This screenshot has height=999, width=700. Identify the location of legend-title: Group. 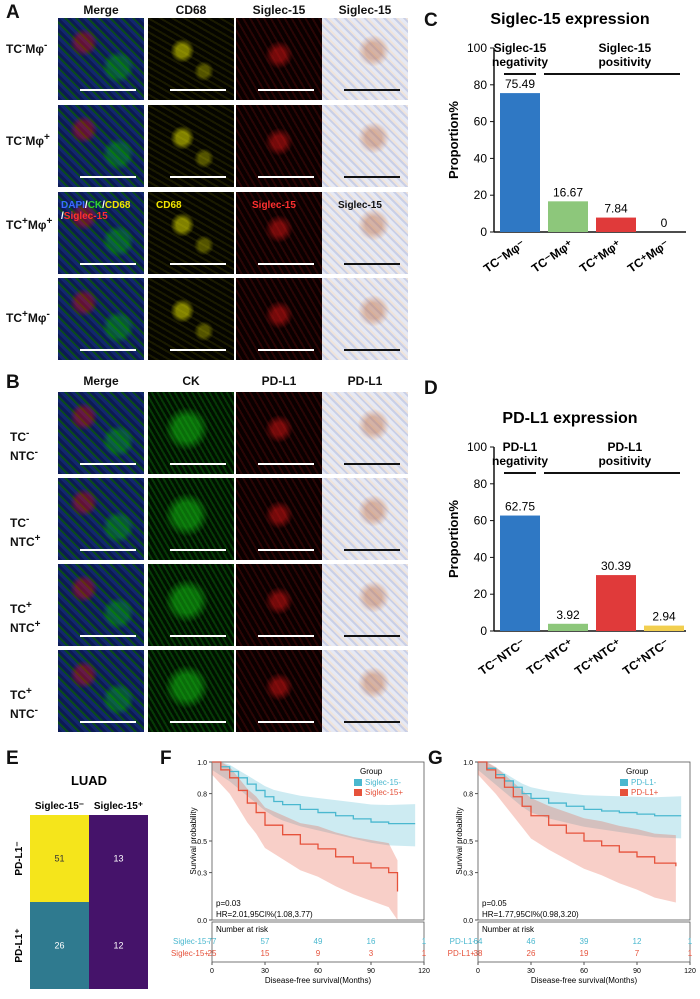
(637, 771).